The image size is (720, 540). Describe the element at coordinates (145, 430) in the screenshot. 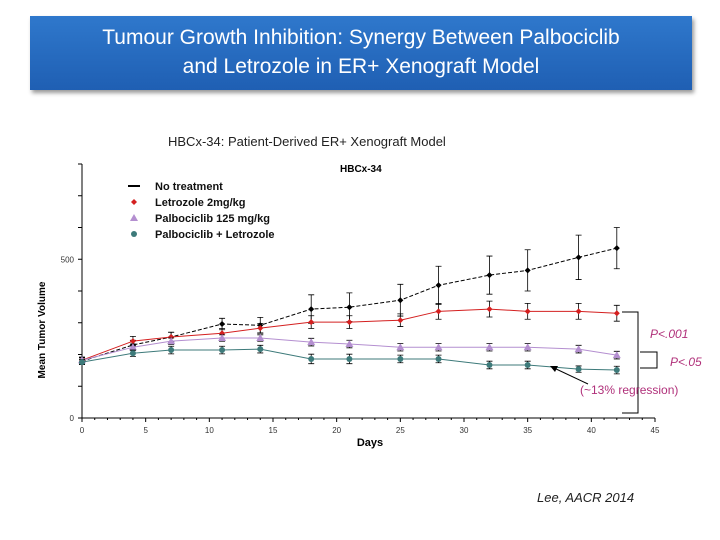

I see `x-tick-label: 5` at that location.